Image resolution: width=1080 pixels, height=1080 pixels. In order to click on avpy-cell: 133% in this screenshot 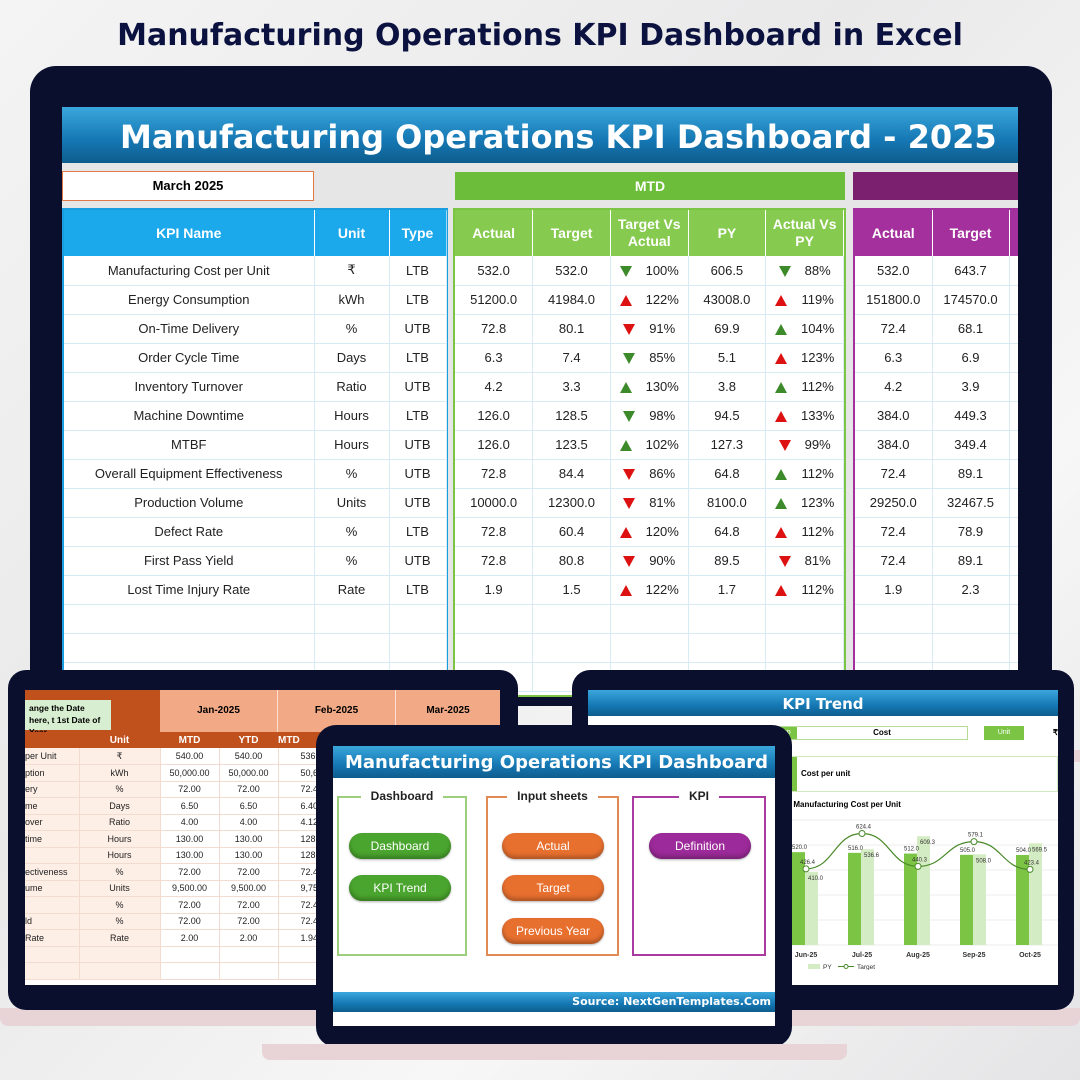, I will do `click(804, 416)`.